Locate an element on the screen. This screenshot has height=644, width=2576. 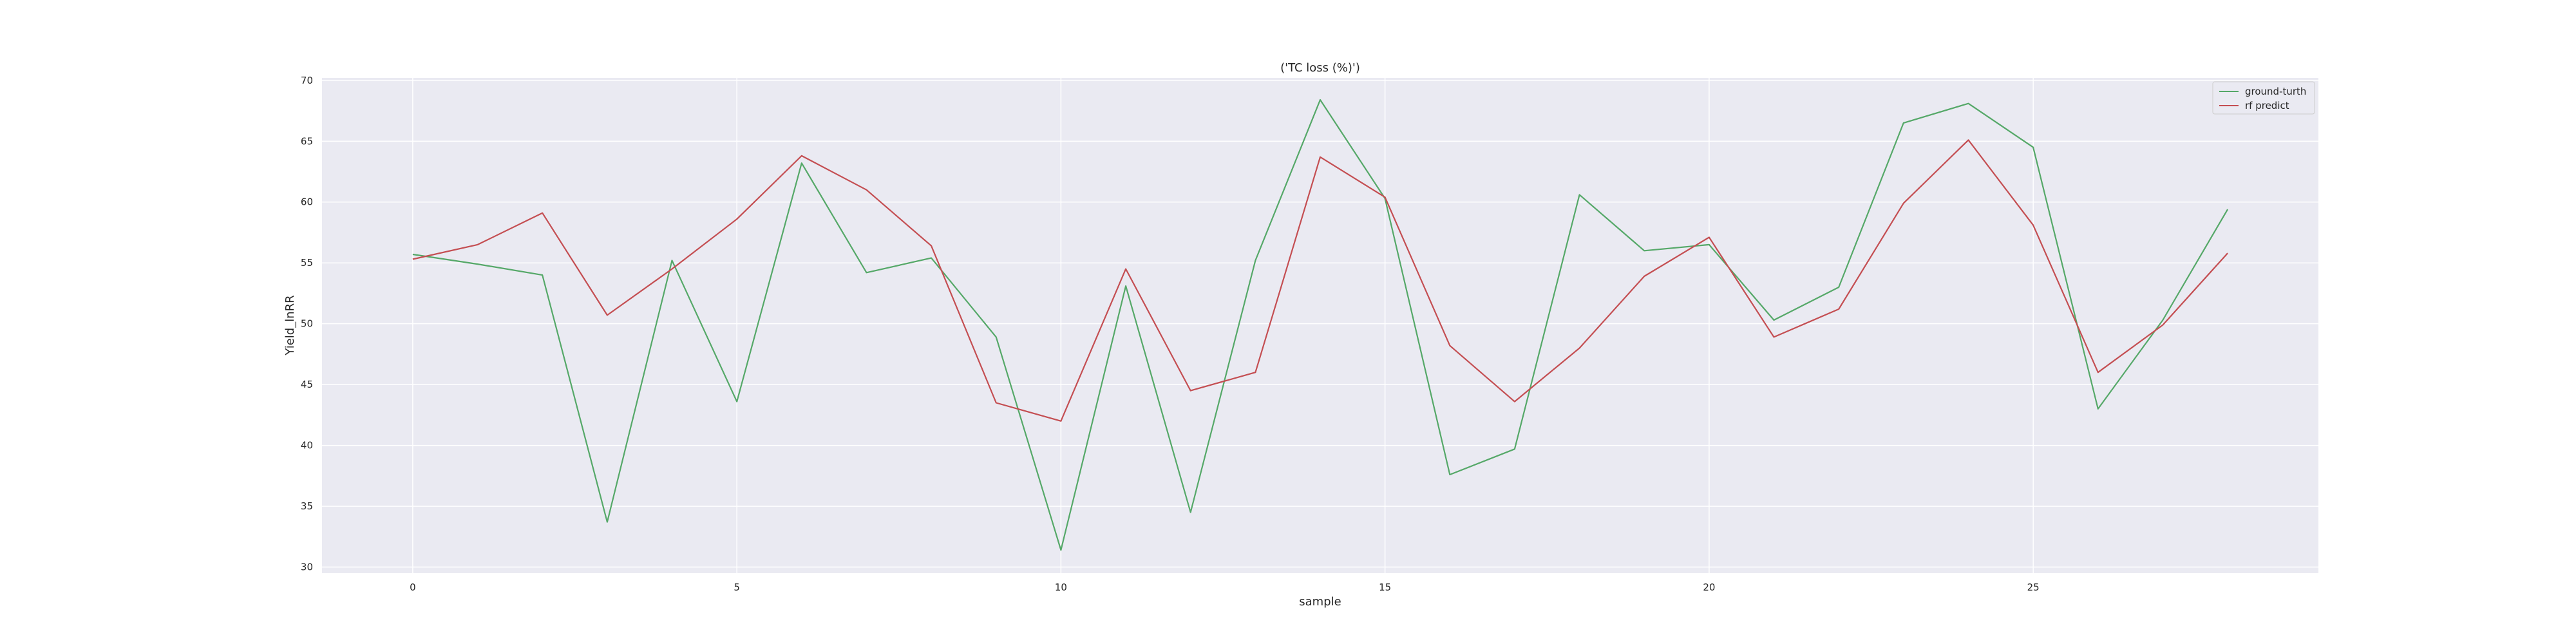
y-tick-label: 60 is located at coordinates (307, 202).